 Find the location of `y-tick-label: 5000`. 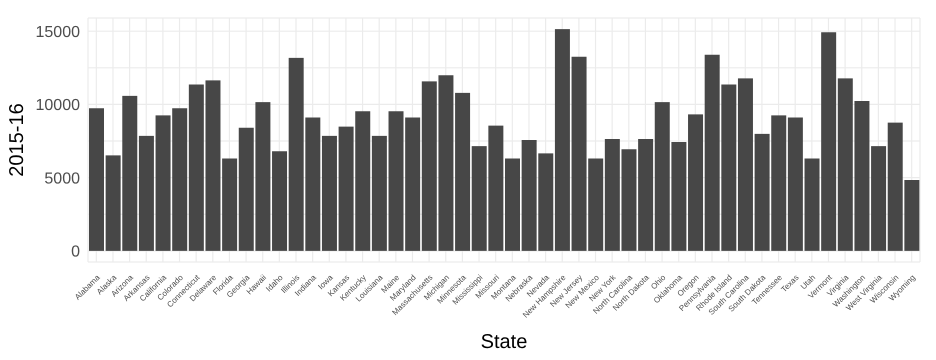

y-tick-label: 5000 is located at coordinates (62, 179).